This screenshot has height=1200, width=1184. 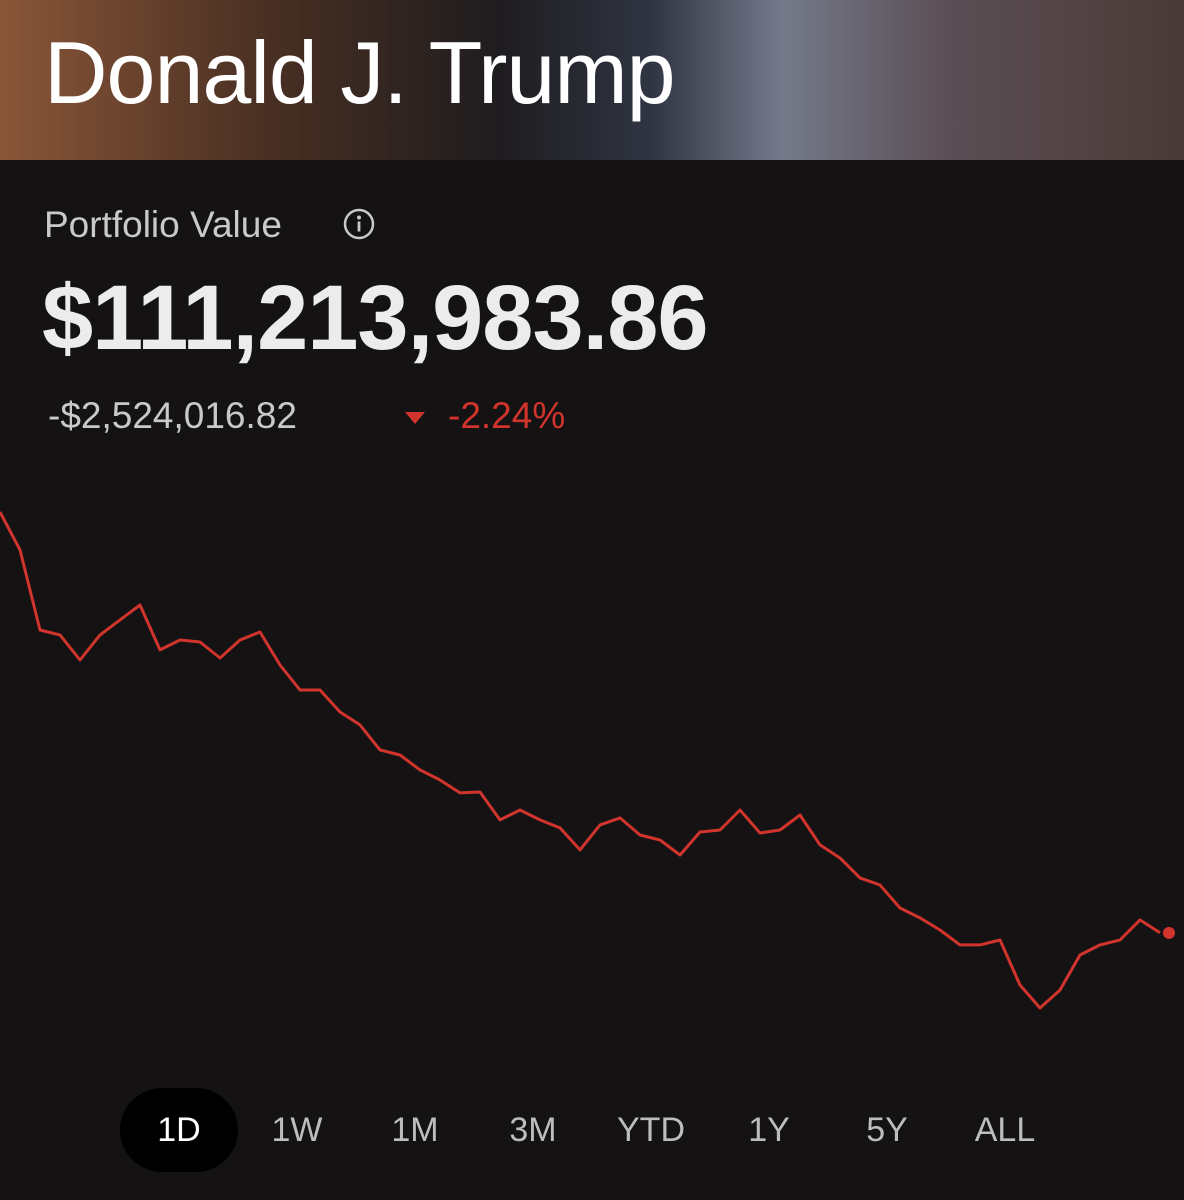 What do you see at coordinates (297, 1130) in the screenshot?
I see `range-button: 1W` at bounding box center [297, 1130].